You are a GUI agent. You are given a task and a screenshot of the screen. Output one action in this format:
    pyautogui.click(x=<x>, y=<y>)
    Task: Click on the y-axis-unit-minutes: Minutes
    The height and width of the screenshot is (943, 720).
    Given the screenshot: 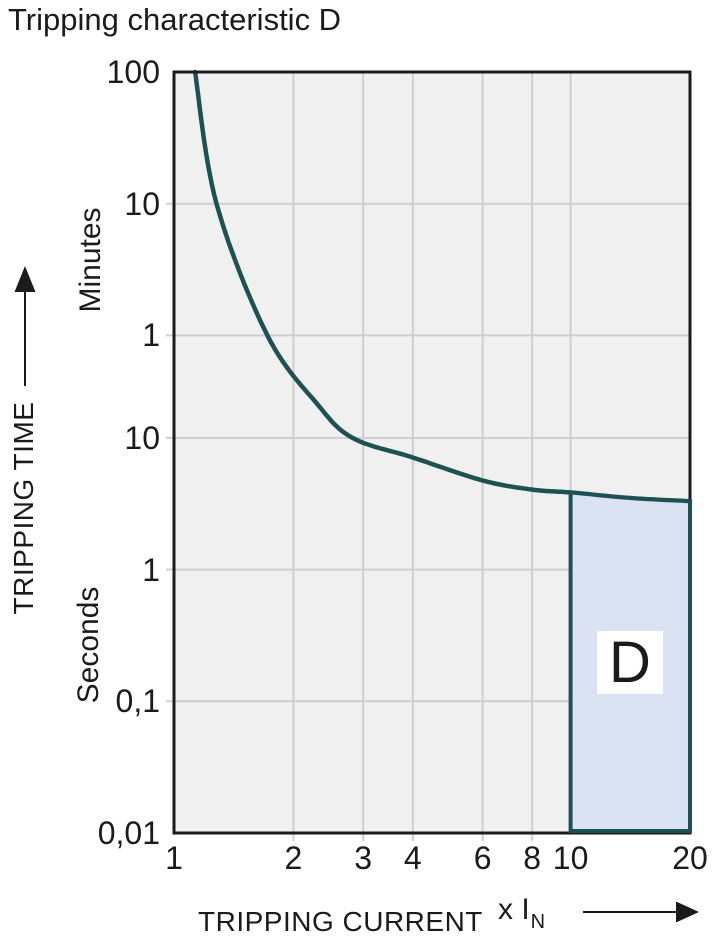 What is the action you would take?
    pyautogui.click(x=90, y=260)
    